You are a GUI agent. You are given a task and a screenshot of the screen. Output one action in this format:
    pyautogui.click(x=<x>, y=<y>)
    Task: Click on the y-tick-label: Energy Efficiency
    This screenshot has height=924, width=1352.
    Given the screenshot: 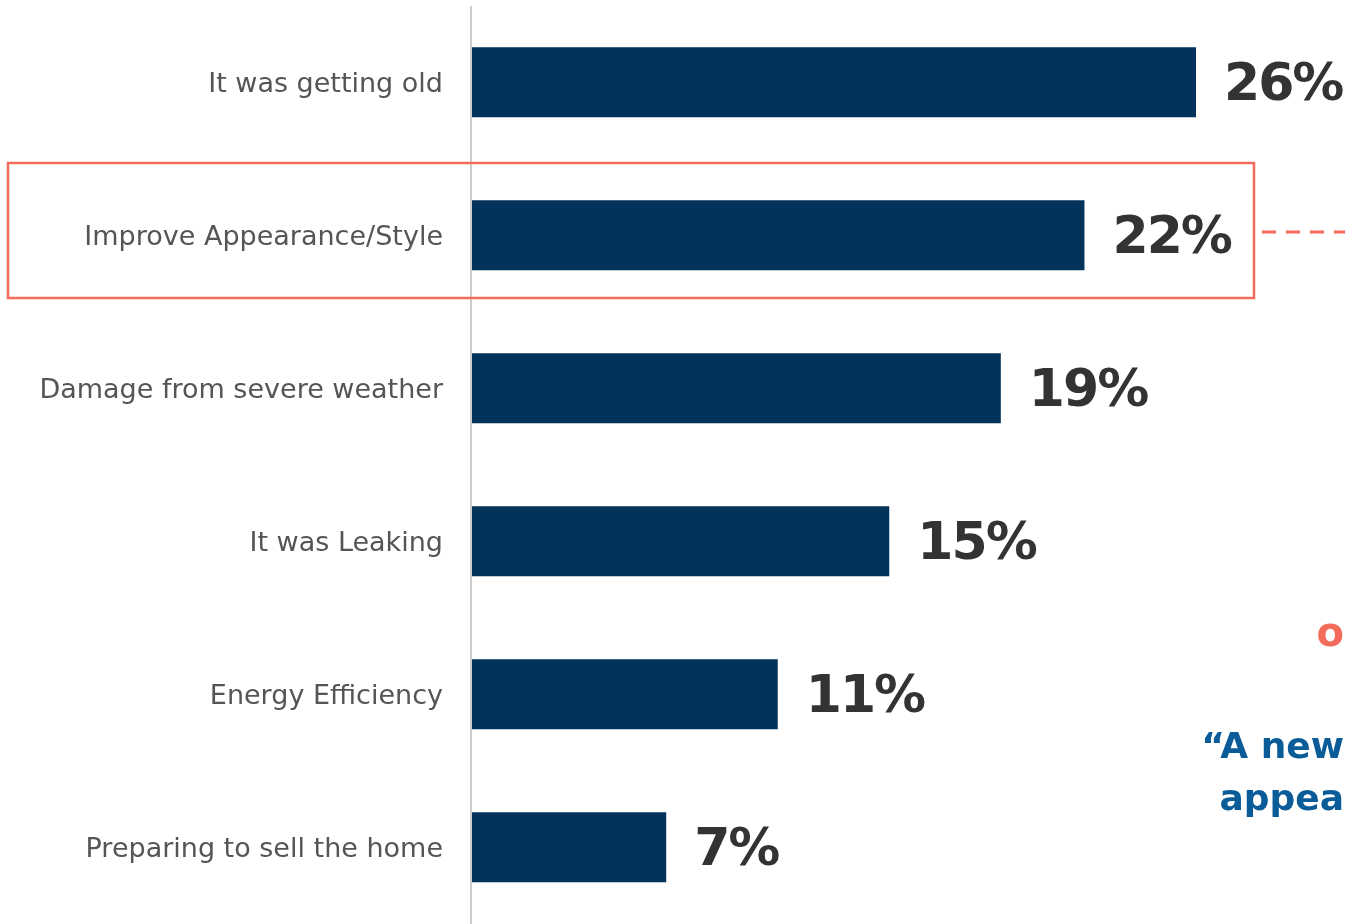 What is the action you would take?
    pyautogui.click(x=326, y=694)
    